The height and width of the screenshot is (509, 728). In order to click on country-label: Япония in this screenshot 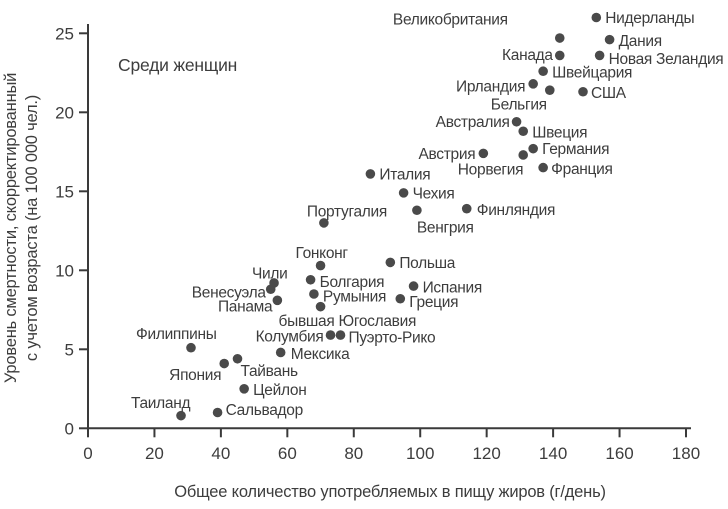, I will do `click(195, 375)`.